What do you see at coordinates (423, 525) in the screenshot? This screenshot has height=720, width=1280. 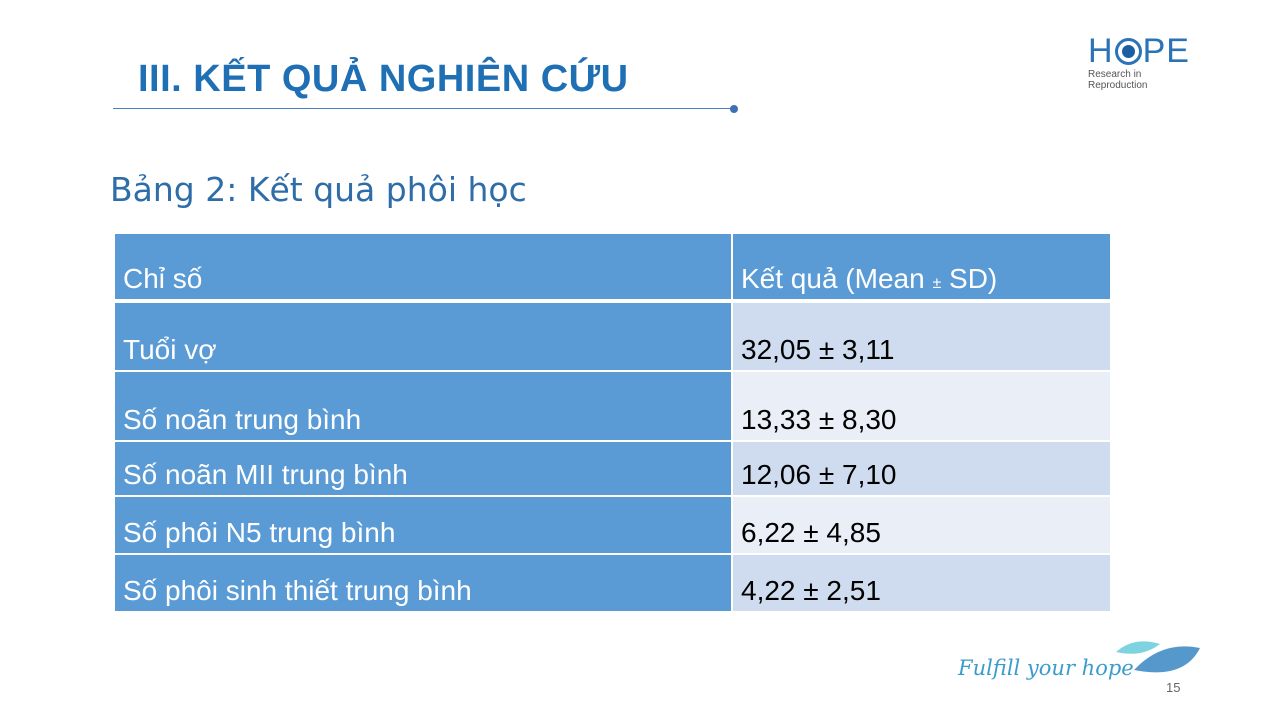 I see `row-label: Số phôi N5 trung bình` at bounding box center [423, 525].